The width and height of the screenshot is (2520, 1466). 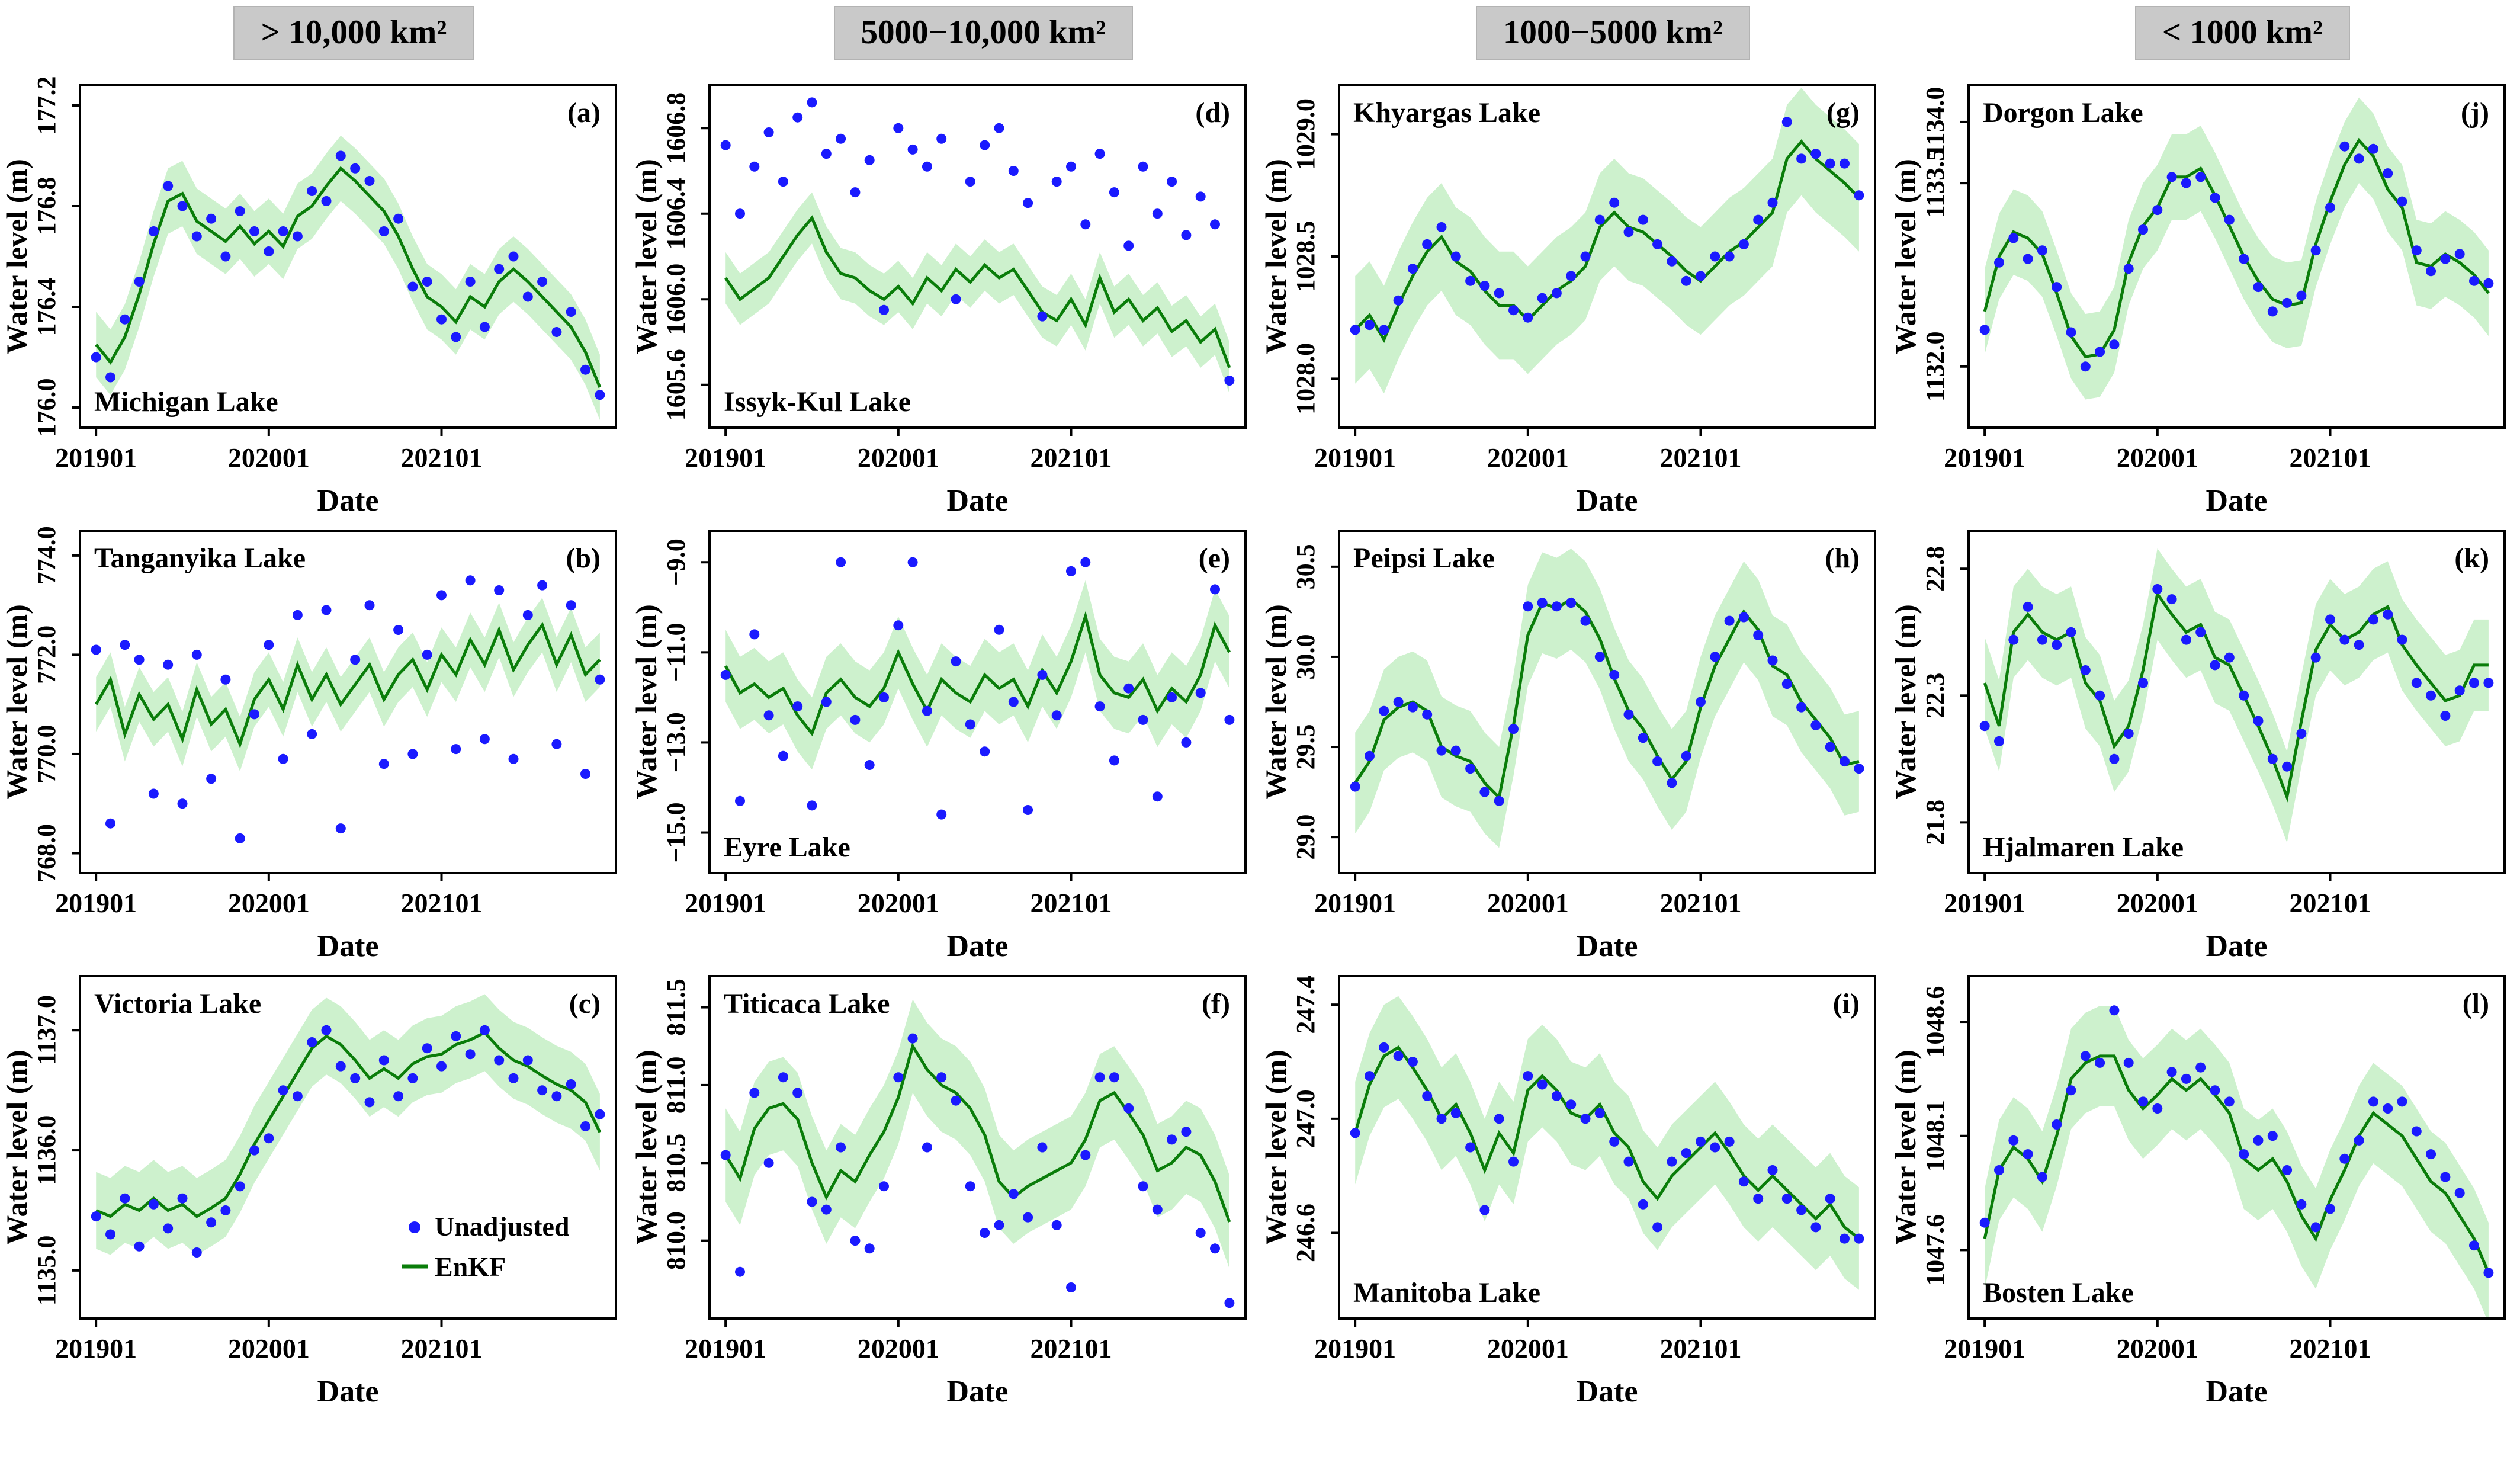 I want to click on y-tick-label: 176.8, so click(x=46, y=206).